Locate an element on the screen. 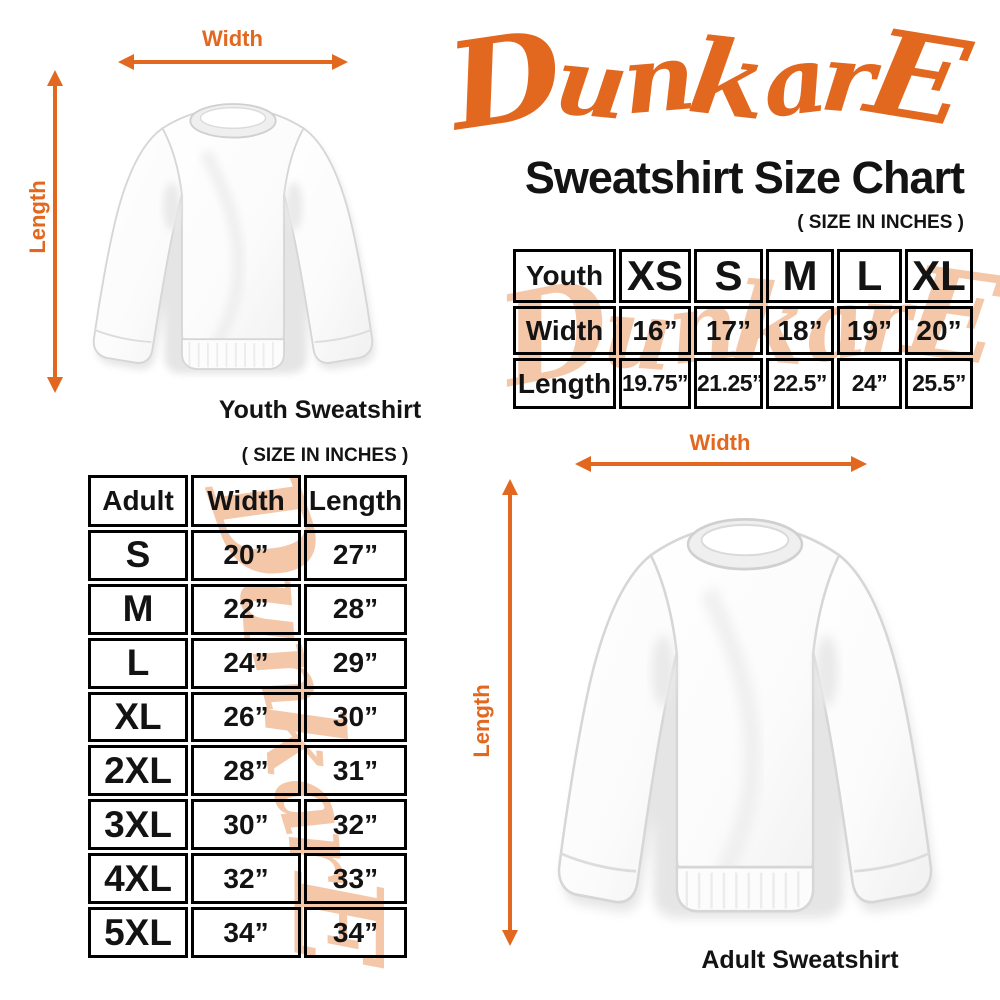  youth-width-arrow-icon is located at coordinates (233, 62).